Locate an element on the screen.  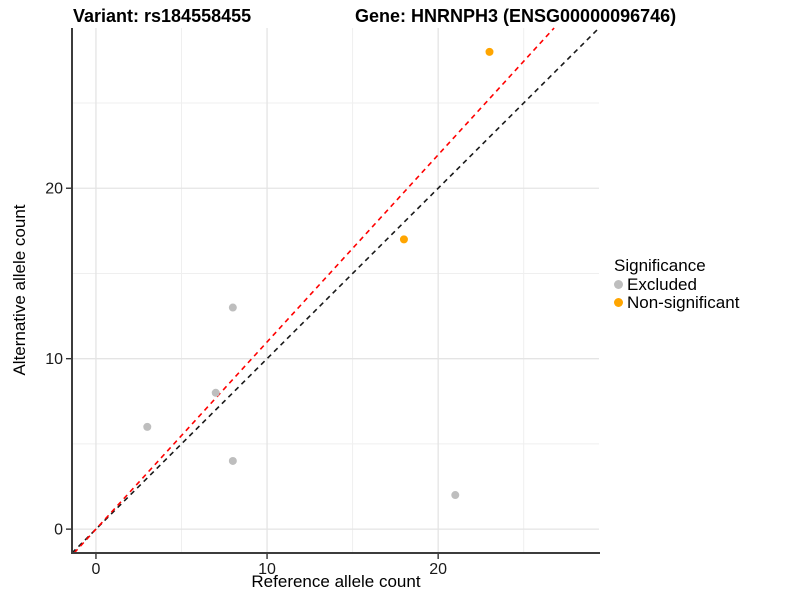
plot-title-gene: Gene: HNRNPH3 (ENSG00000096746) is located at coordinates (516, 16).